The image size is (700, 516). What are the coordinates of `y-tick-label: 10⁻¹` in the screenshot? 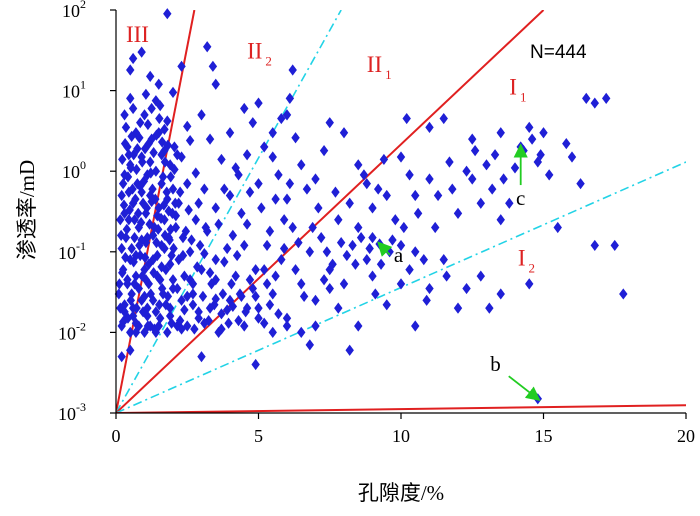 It's located at (72, 251).